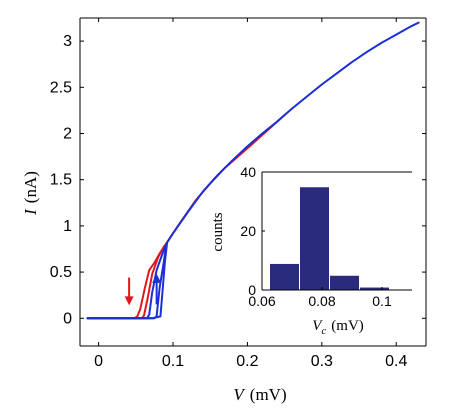 The height and width of the screenshot is (410, 469). Describe the element at coordinates (338, 327) in the screenshot. I see `inset-x-axis-title: Vc (mV)` at that location.